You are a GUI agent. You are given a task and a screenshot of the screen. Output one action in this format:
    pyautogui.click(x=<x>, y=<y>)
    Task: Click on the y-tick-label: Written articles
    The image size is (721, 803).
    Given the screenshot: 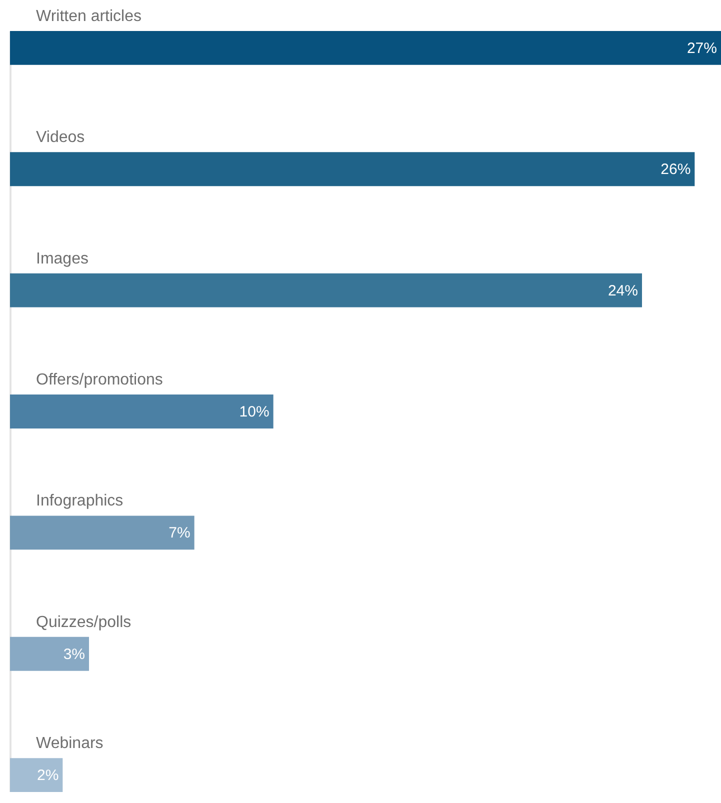 What is the action you would take?
    pyautogui.click(x=89, y=16)
    